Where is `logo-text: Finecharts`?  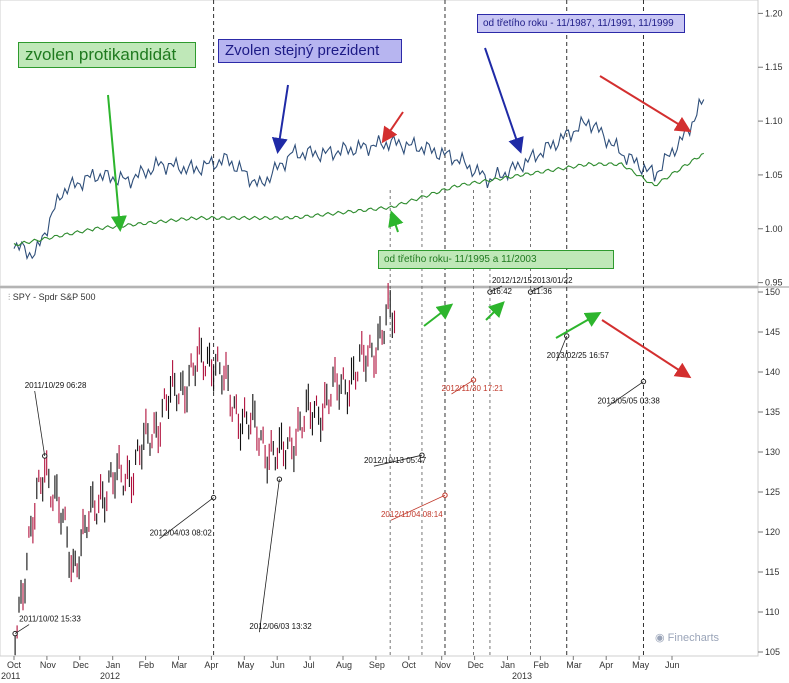 logo-text: Finecharts is located at coordinates (693, 638).